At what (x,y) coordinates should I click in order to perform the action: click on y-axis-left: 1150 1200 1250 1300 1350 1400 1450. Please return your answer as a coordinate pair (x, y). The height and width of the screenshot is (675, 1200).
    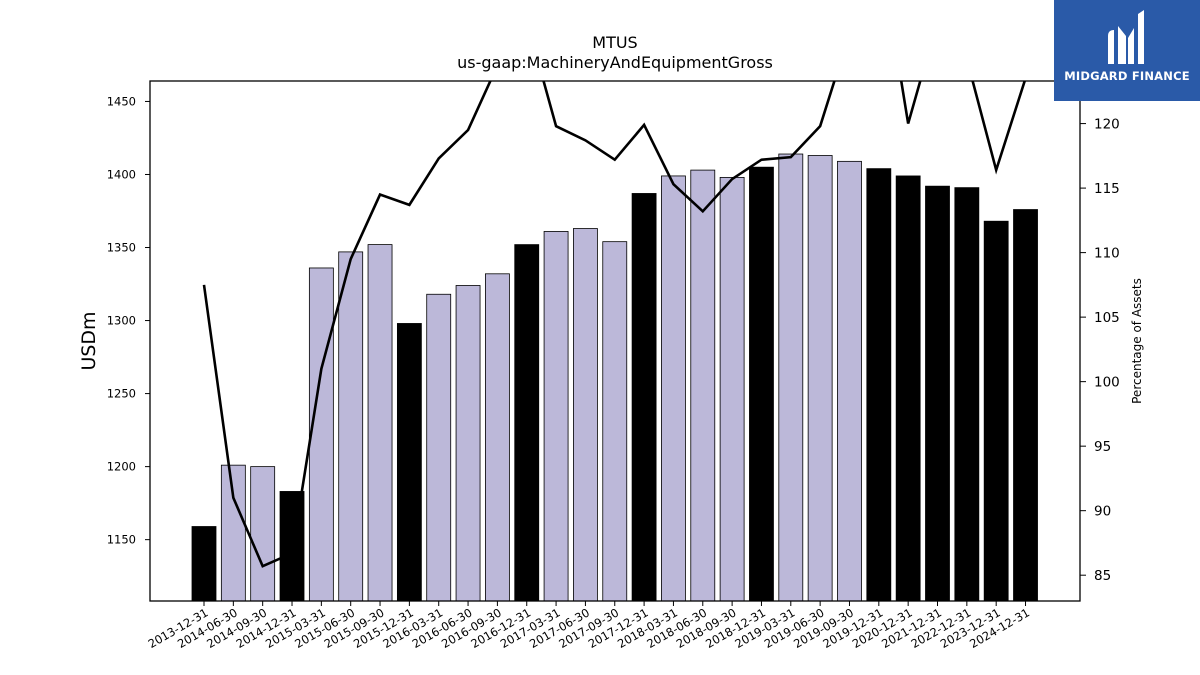
    Looking at the image, I should click on (128, 320).